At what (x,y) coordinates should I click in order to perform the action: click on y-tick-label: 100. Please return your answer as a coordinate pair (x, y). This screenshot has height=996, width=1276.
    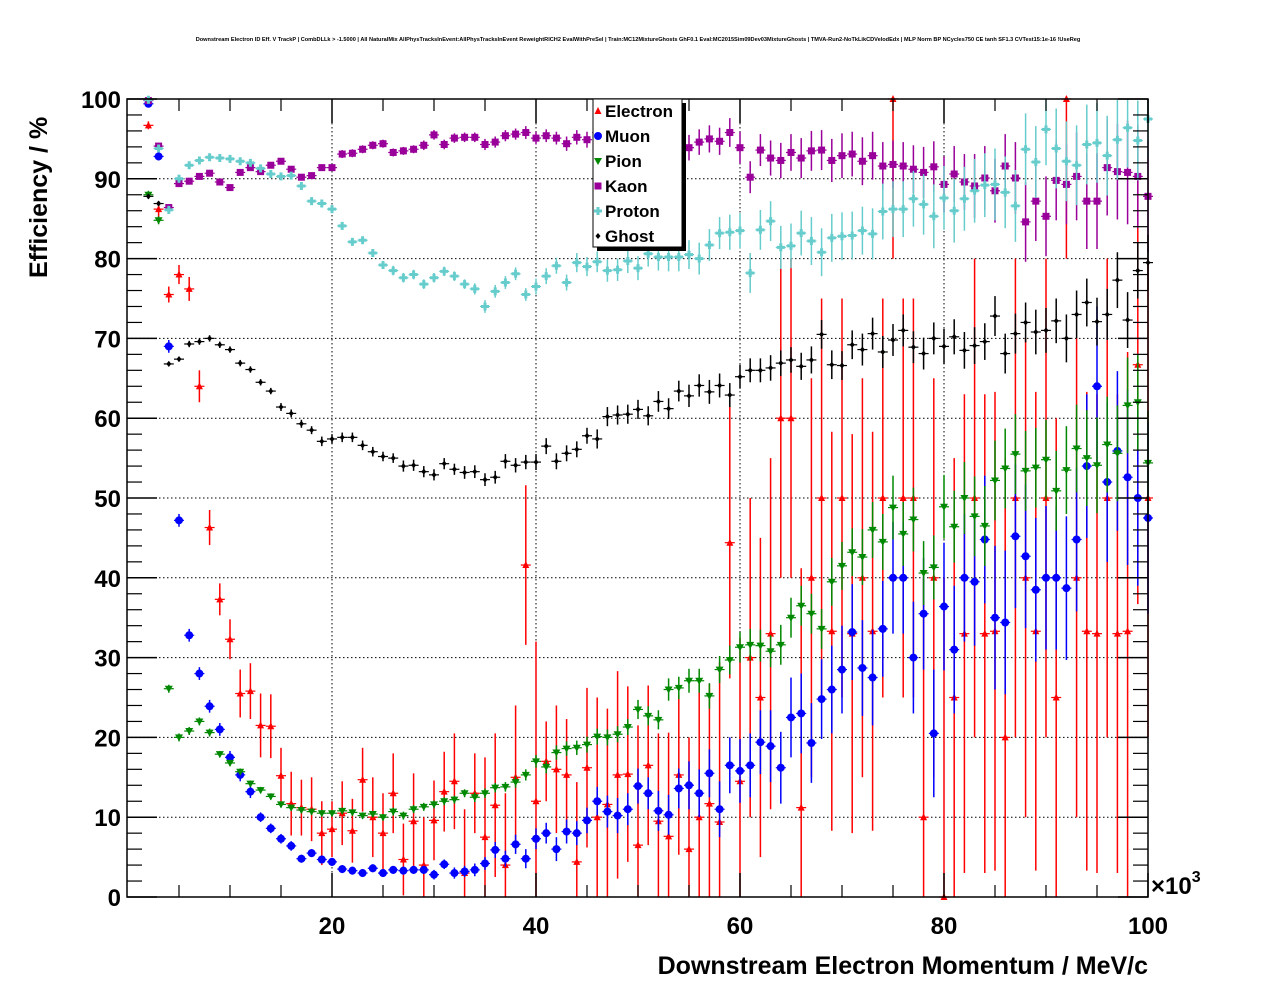
    Looking at the image, I should click on (101, 100).